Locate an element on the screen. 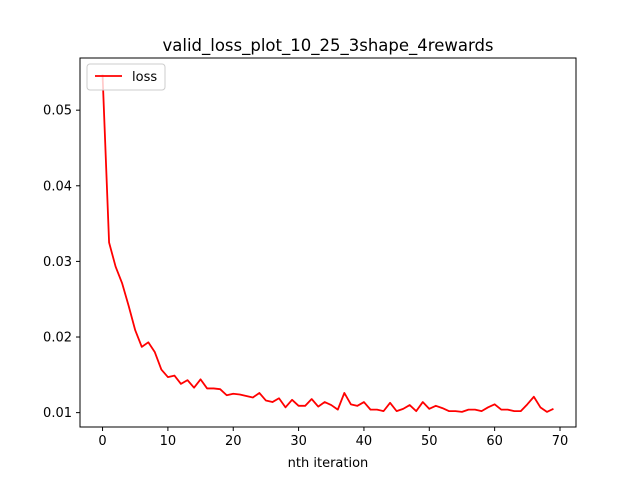  y-tick-label: 0.01 is located at coordinates (57, 413).